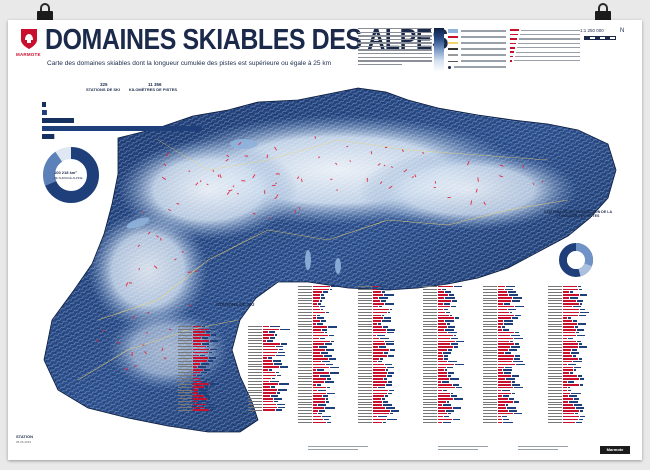 The image size is (650, 470). What do you see at coordinates (68, 178) in the screenshot?
I see `donut-label: DE SURFACE ALPINE` at bounding box center [68, 178].